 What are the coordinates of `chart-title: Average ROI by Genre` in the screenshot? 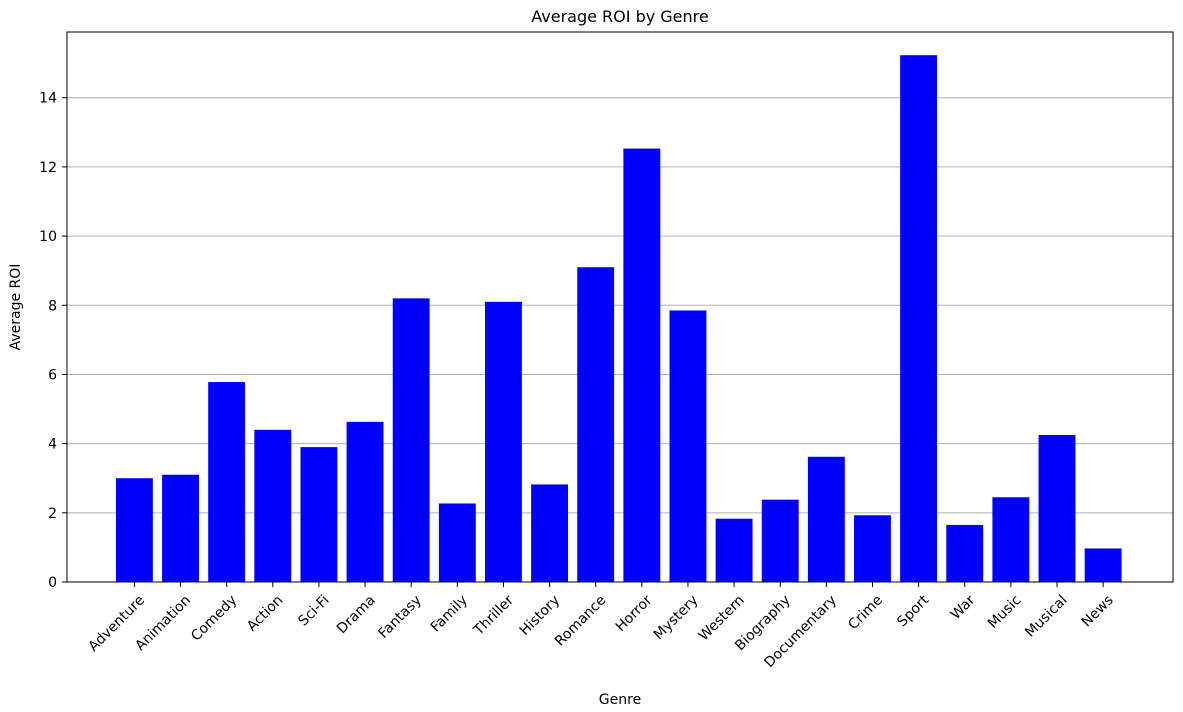 It's located at (619, 16).